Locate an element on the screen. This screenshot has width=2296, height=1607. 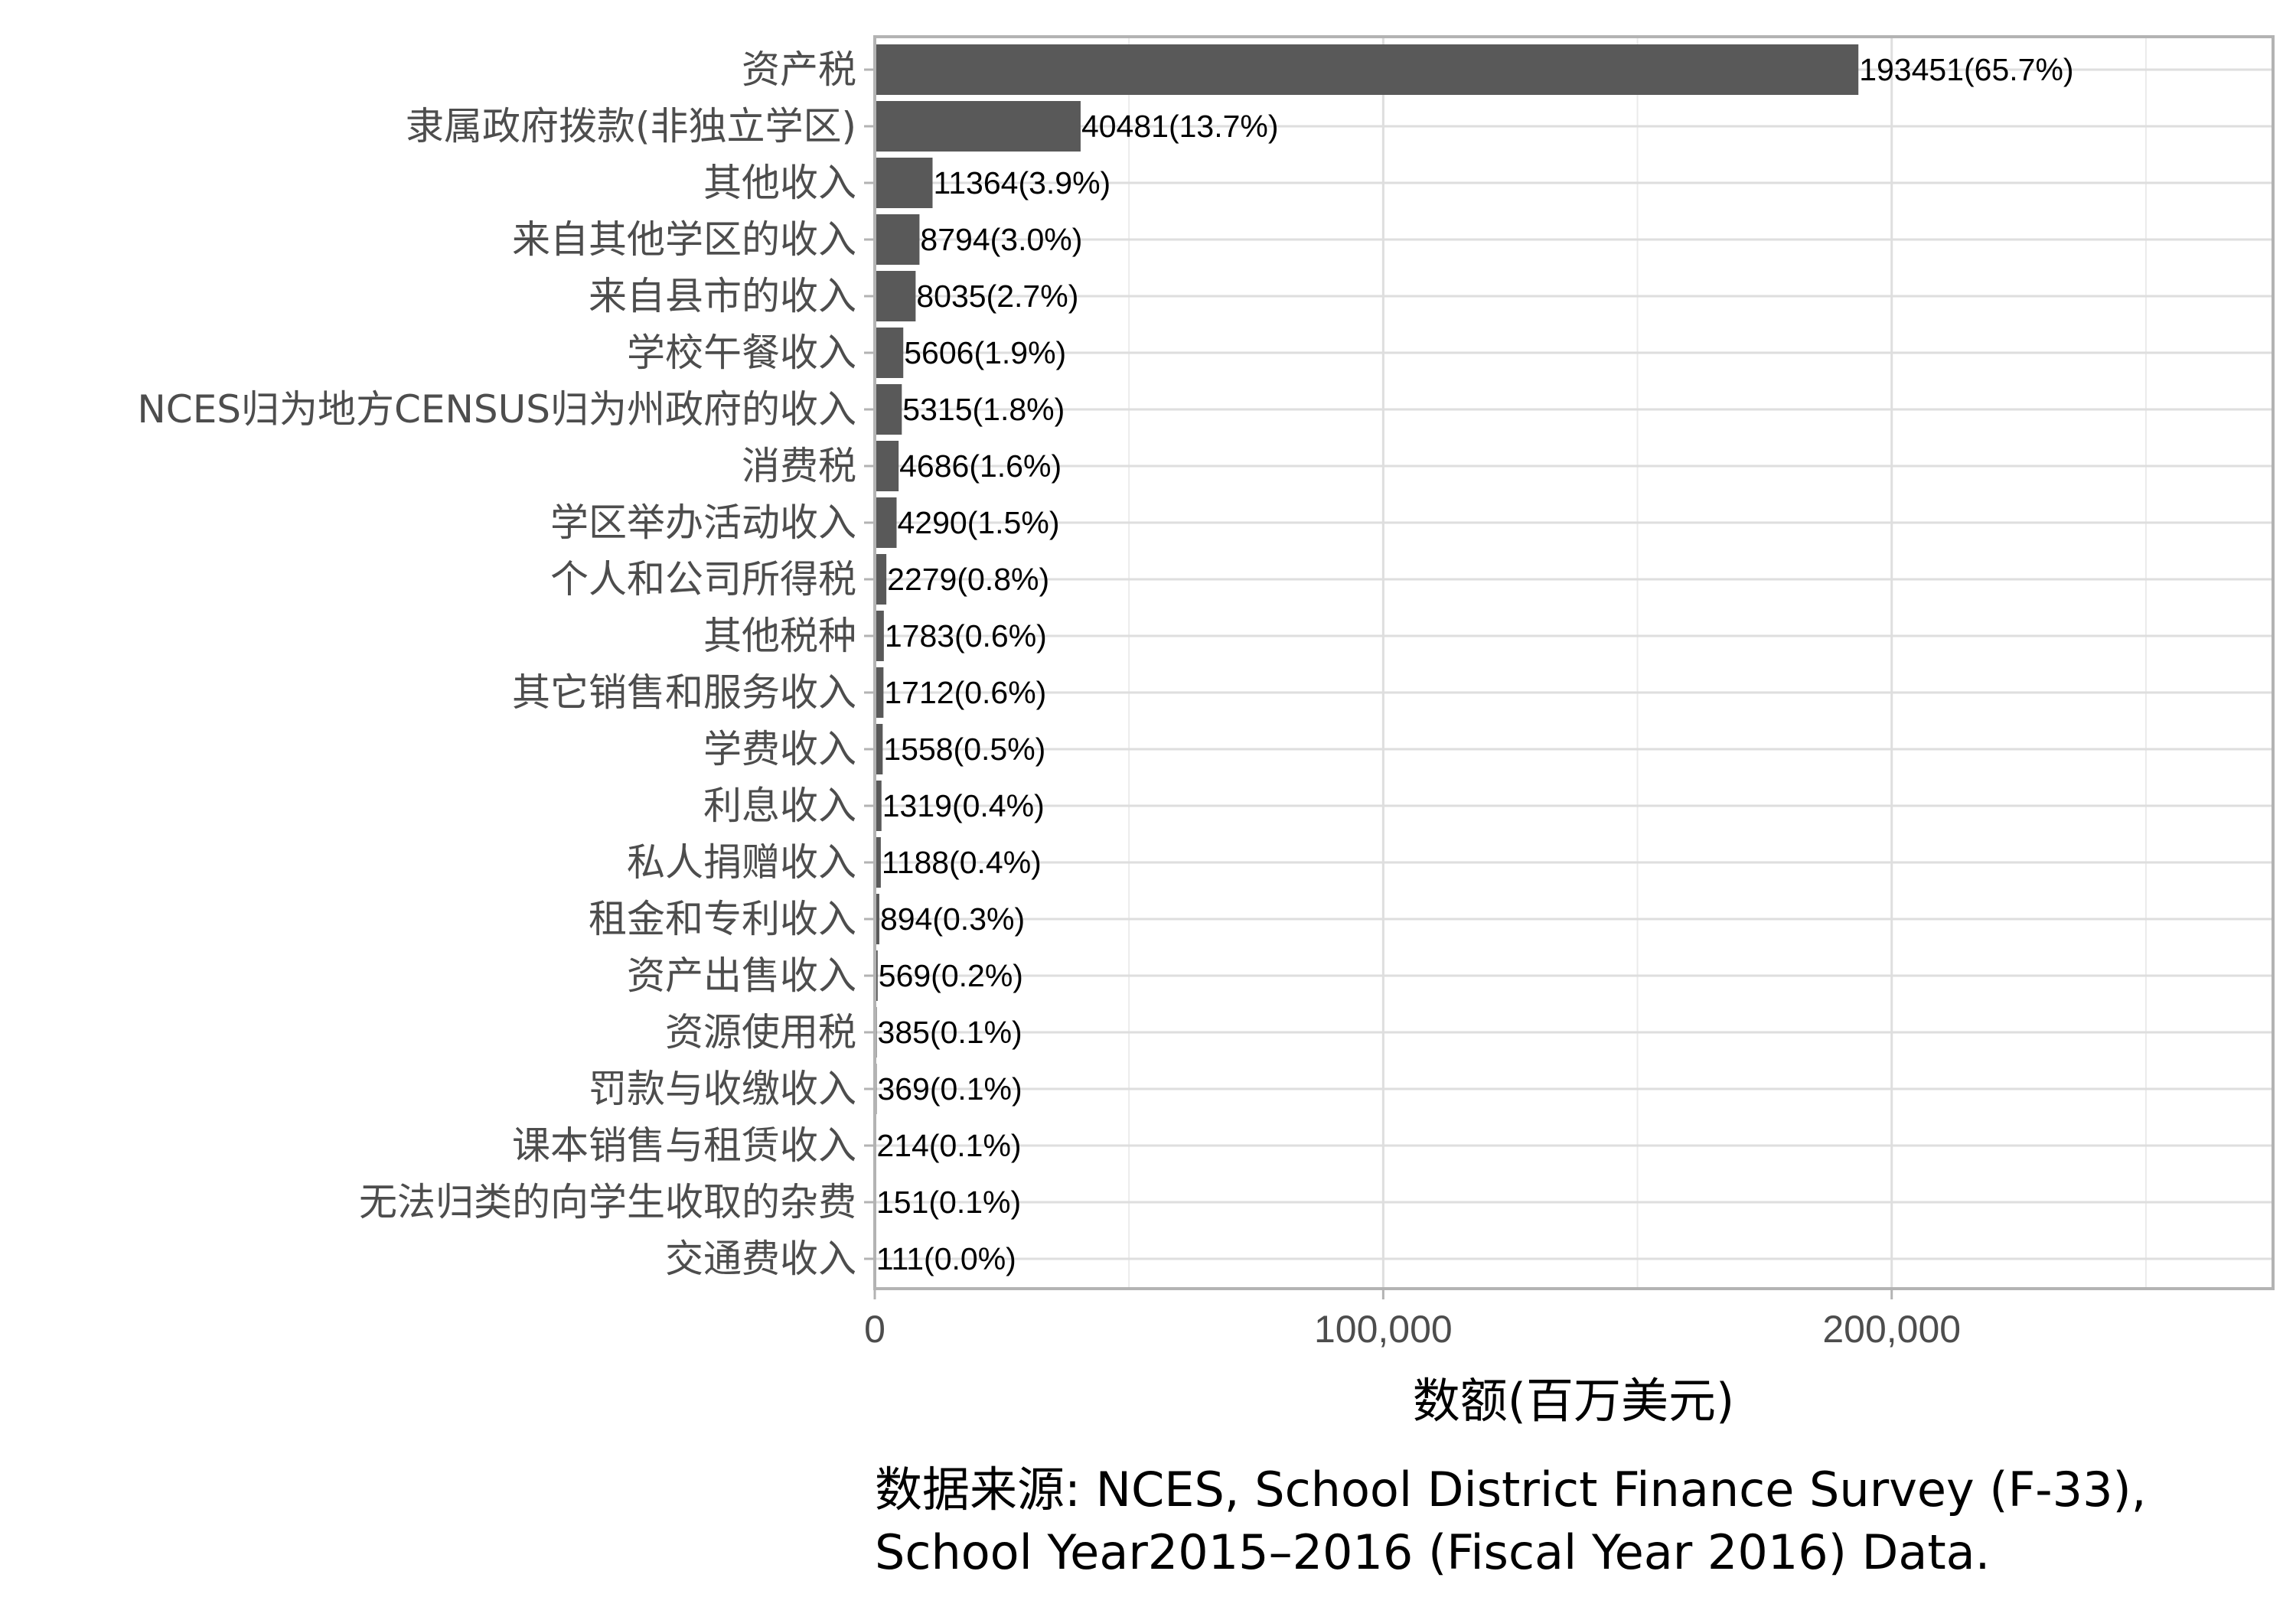
y-tick-label: 私人捐赠收入 is located at coordinates (741, 862).